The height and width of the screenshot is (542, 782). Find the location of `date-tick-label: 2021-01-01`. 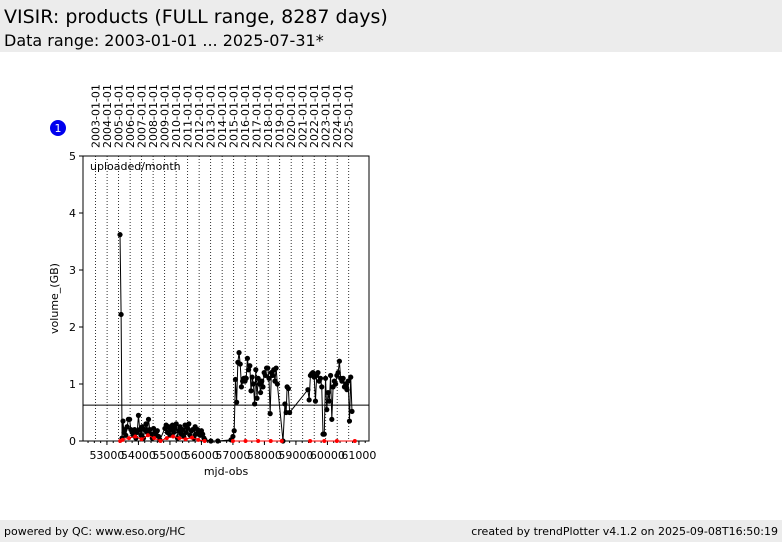

date-tick-label: 2021-01-01 is located at coordinates (303, 116).